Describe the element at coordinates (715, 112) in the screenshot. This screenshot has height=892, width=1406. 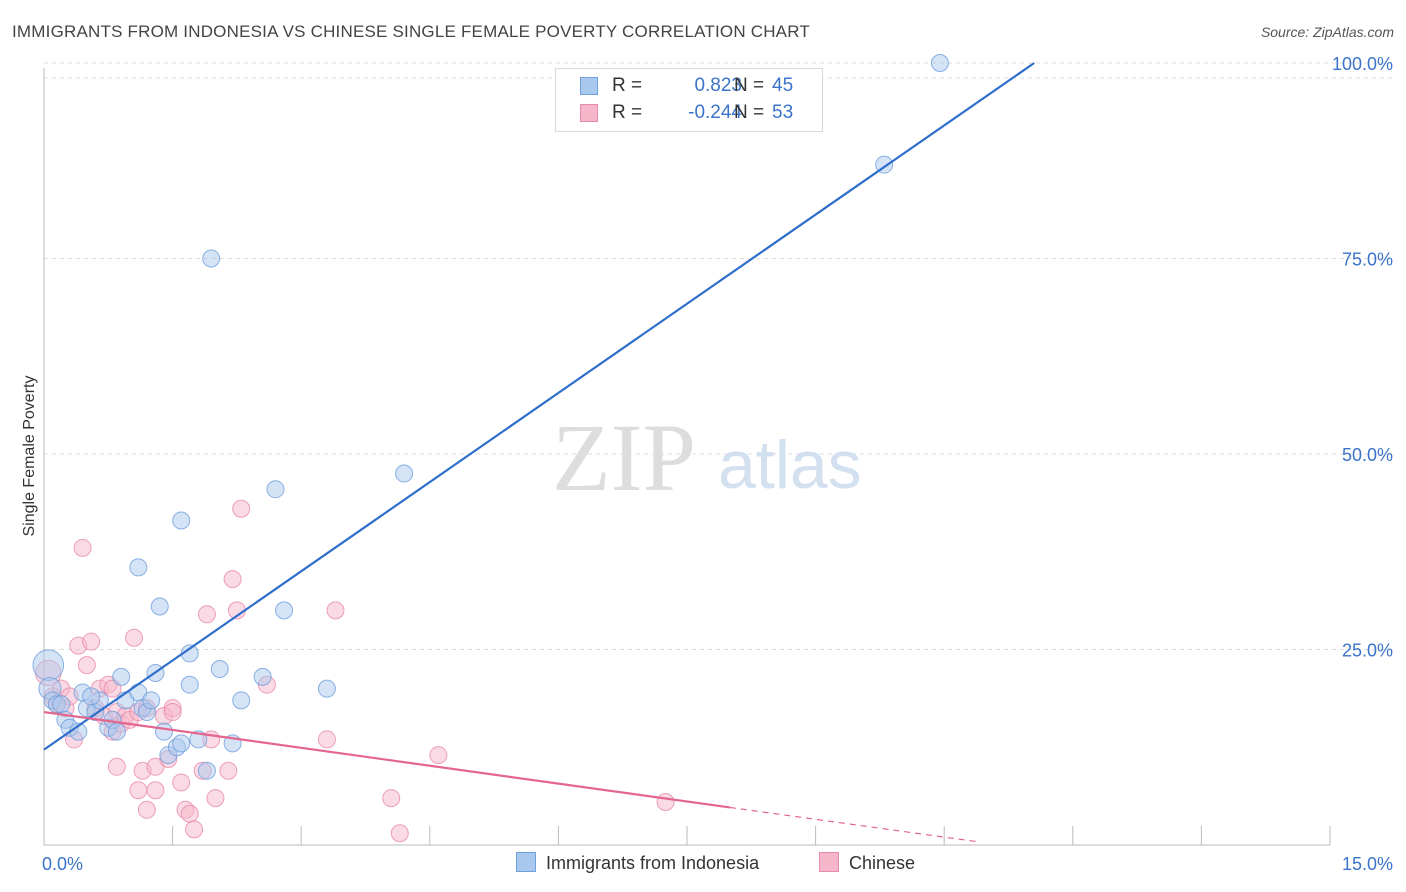
I see `r-value: -0.244` at that location.